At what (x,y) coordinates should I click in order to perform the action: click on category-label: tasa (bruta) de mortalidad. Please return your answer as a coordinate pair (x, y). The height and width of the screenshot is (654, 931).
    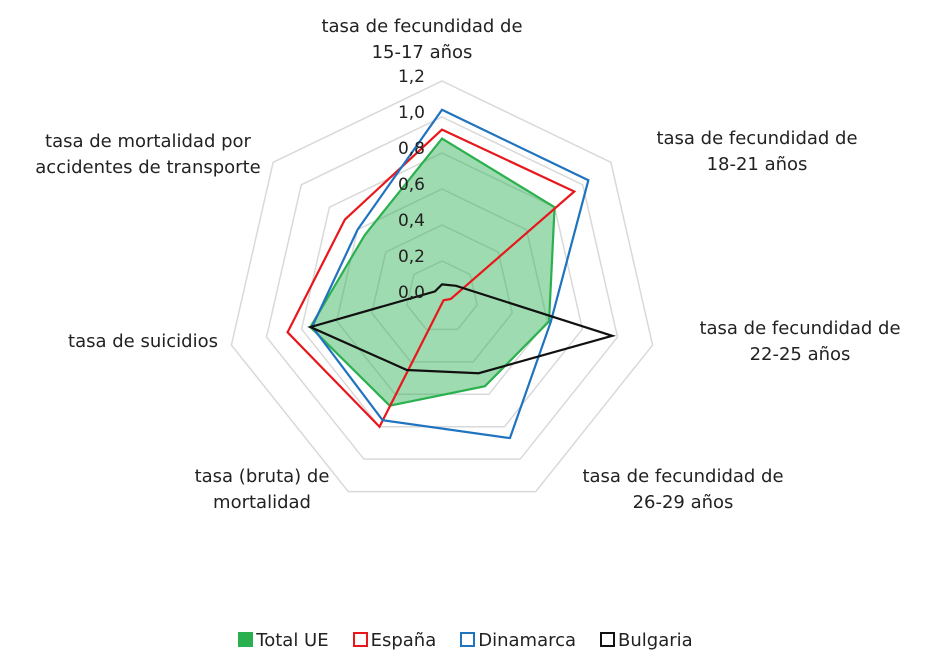
    Looking at the image, I should click on (262, 489).